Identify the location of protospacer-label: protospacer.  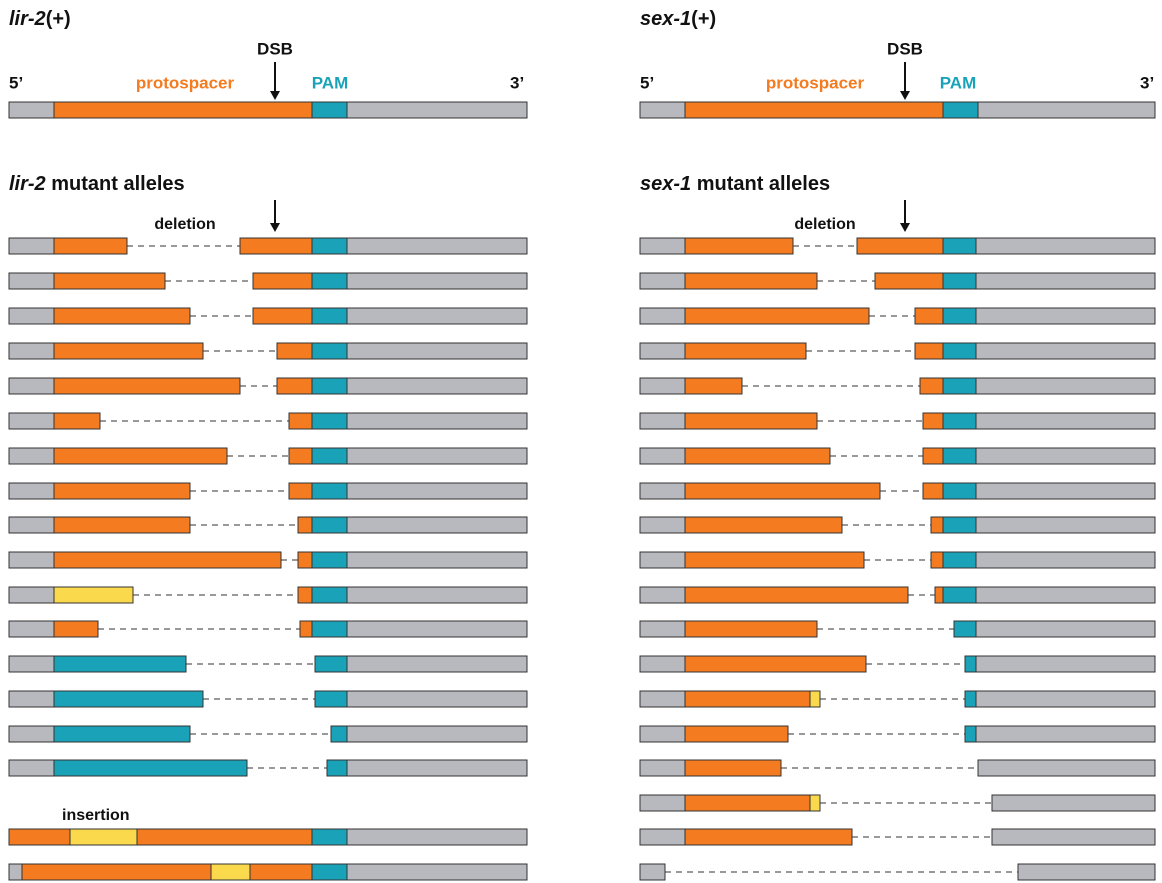
(815, 82).